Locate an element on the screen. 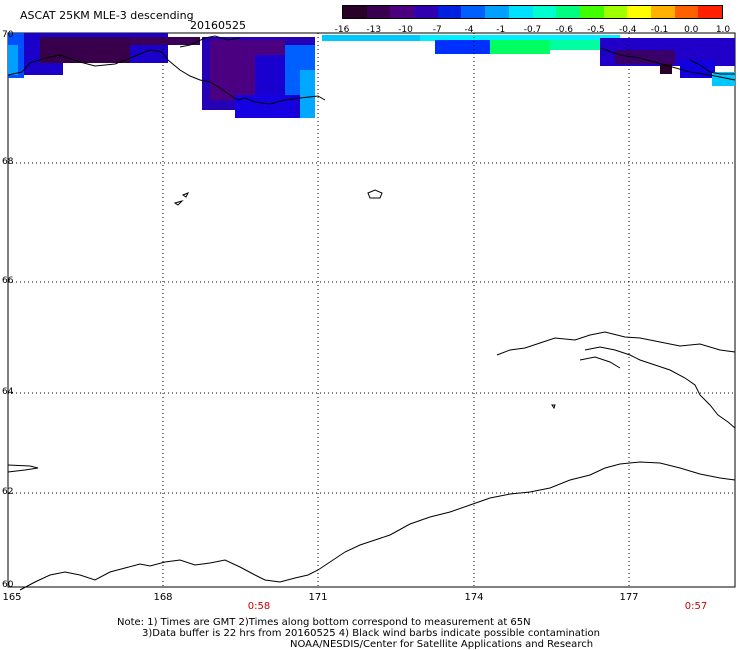 Image resolution: width=740 pixels, height=650 pixels. map-title: ASCAT 25KM MLE-3 descending is located at coordinates (107, 15).